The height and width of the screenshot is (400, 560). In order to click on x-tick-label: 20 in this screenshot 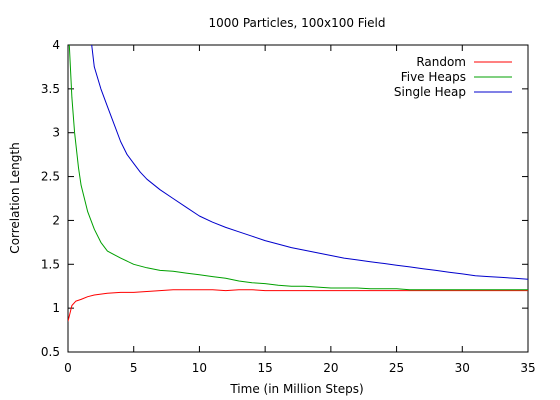, I will do `click(330, 368)`.